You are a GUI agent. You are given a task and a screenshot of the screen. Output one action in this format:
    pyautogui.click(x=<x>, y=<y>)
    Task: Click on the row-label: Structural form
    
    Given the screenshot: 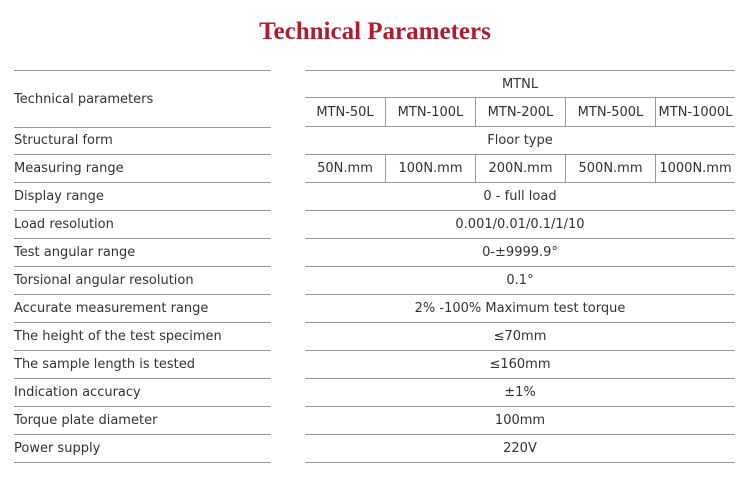 What is the action you would take?
    pyautogui.click(x=142, y=141)
    